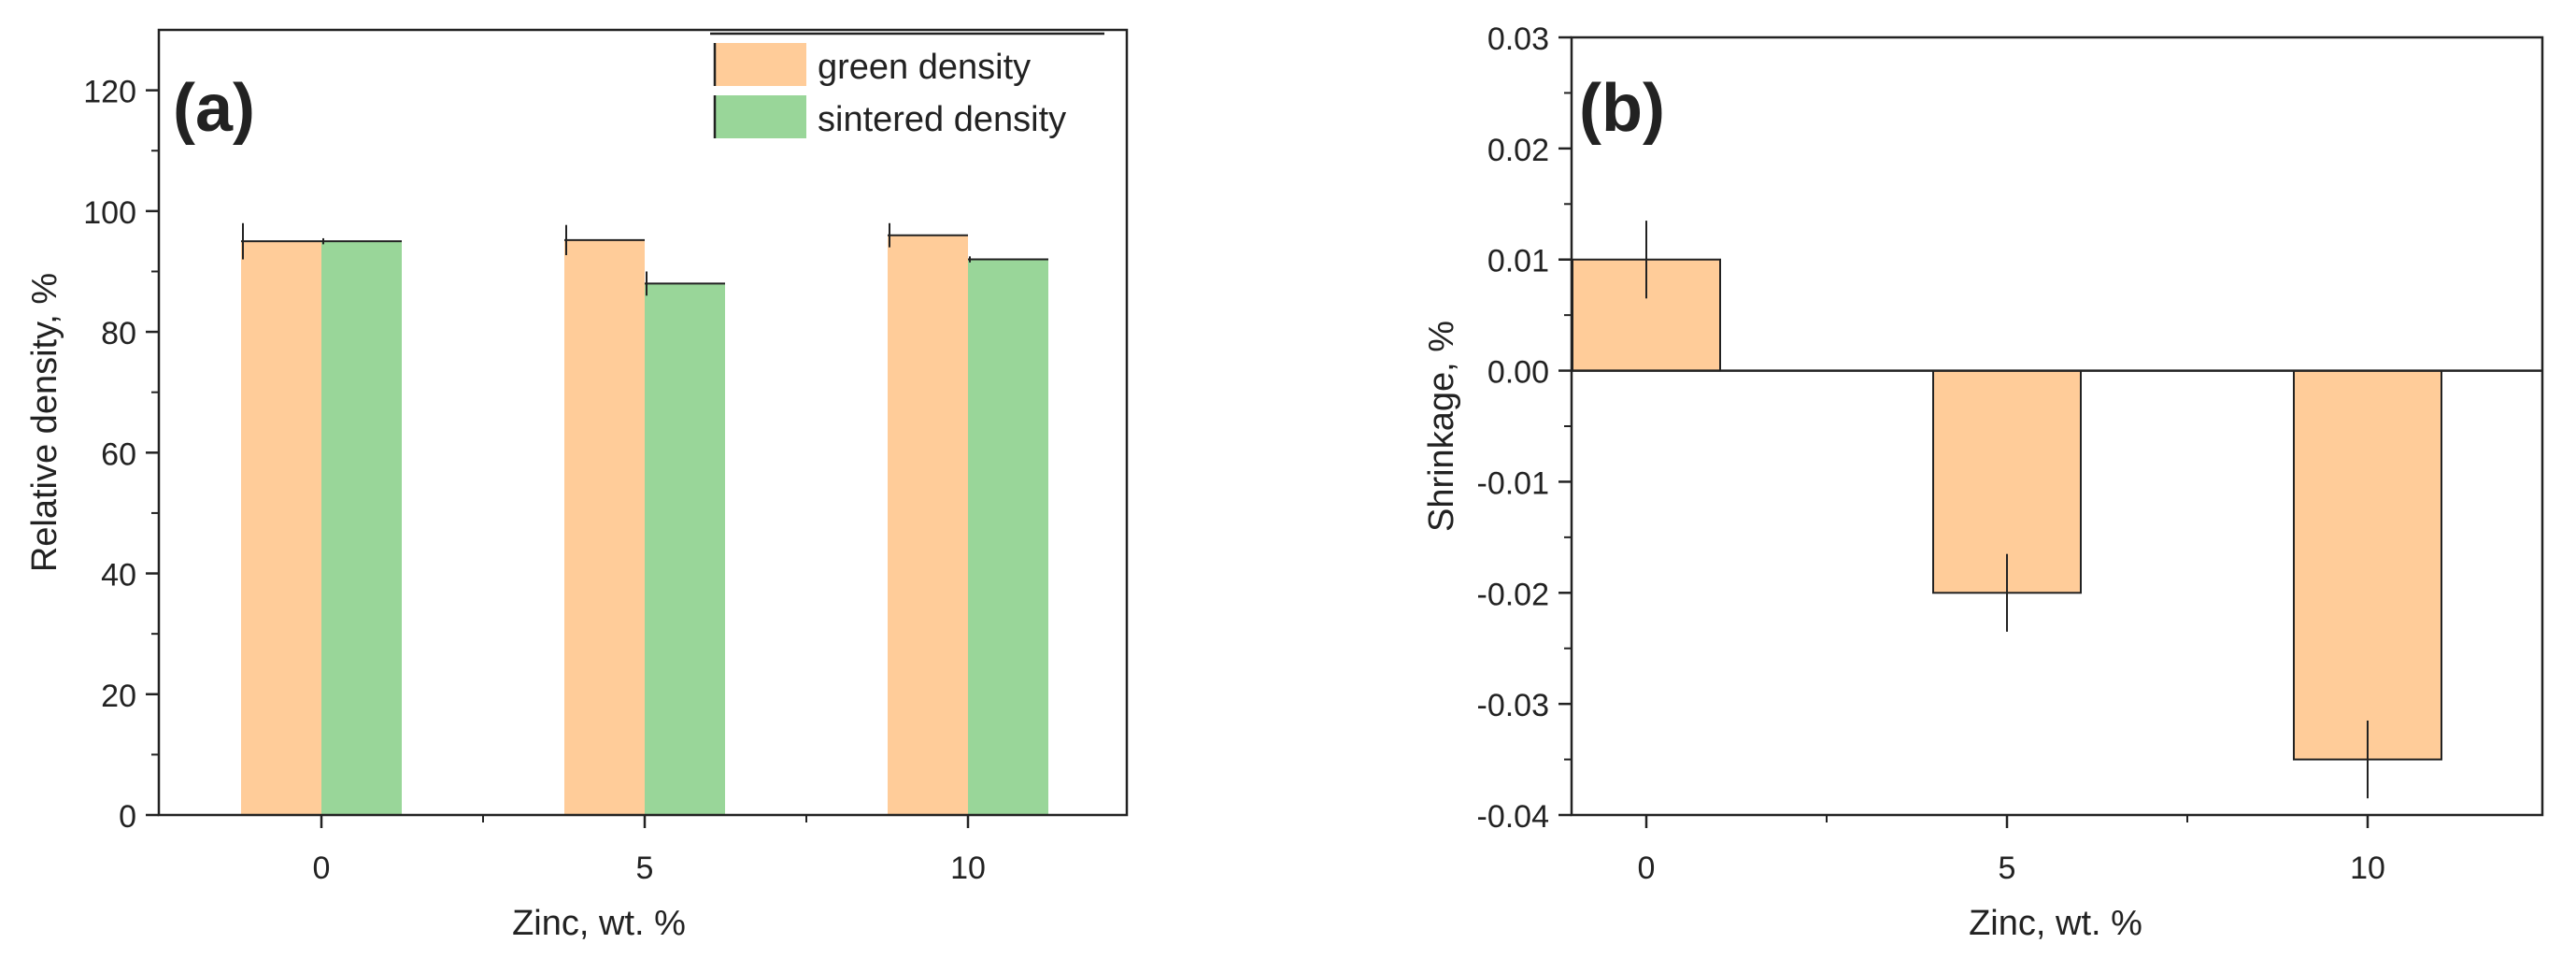  I want to click on y-tick-label: 0, so click(128, 817).